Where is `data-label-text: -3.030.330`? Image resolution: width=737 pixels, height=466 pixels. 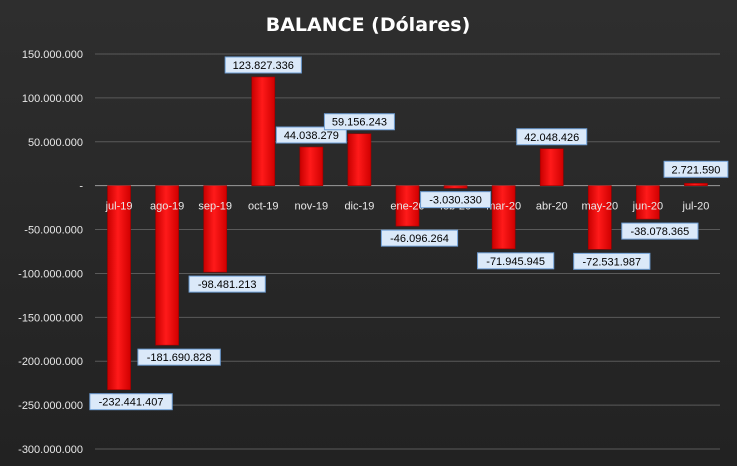
data-label-text: -3.030.330 is located at coordinates (455, 201).